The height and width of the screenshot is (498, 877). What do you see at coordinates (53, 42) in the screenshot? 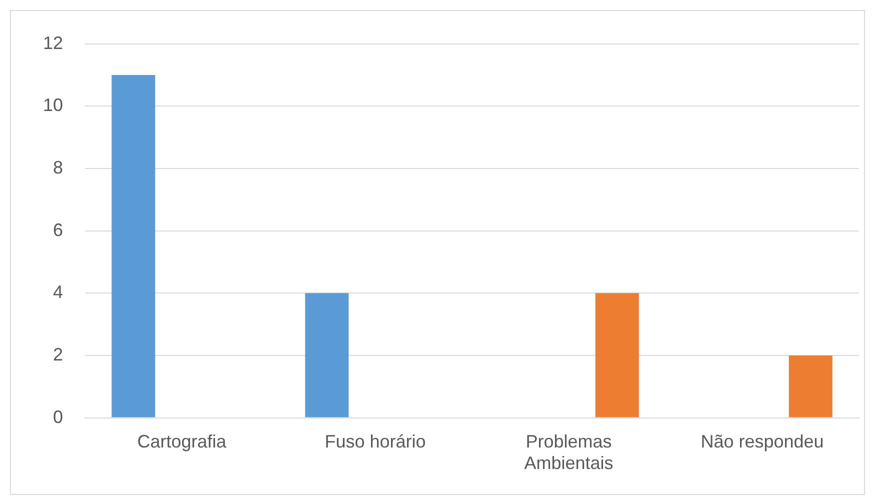
I see `y-tick-label: 12` at bounding box center [53, 42].